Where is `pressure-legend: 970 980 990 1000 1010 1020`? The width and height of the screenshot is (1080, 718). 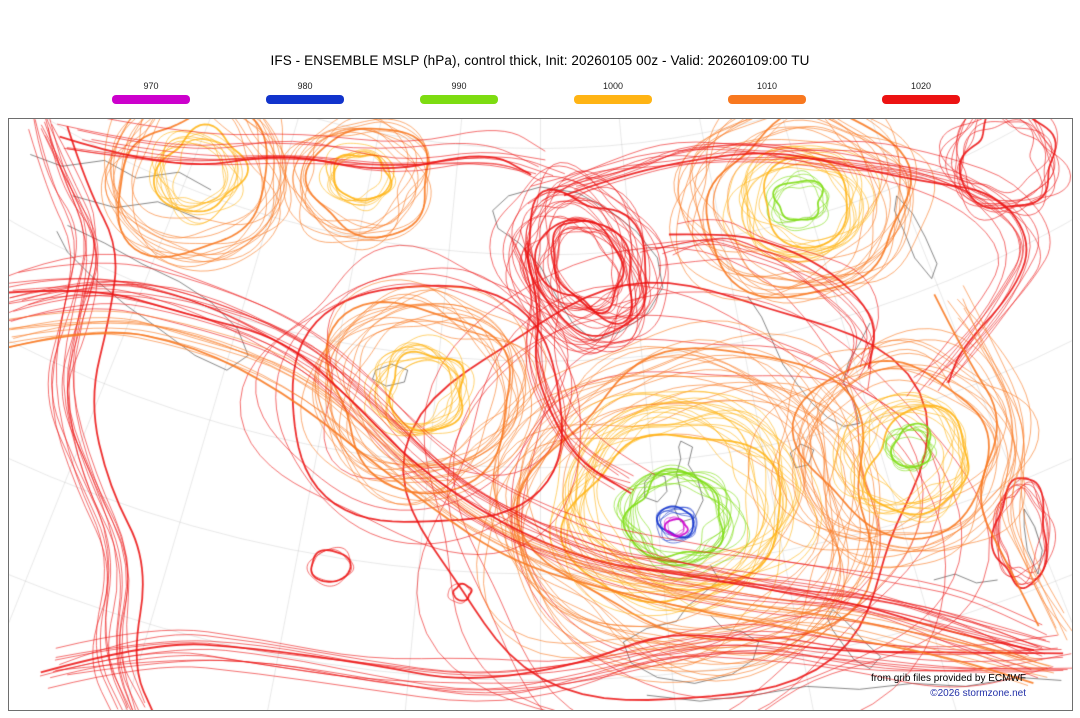 pressure-legend: 970 980 990 1000 1010 1020 is located at coordinates (536, 92).